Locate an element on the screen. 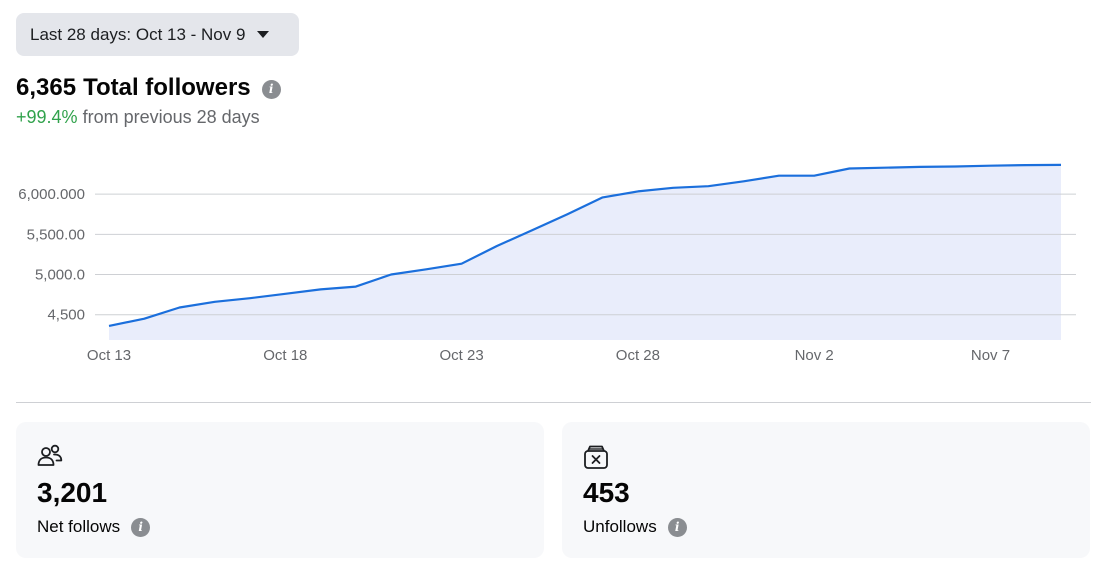 The image size is (1100, 564). total-followers-value: 6,365 is located at coordinates (46, 87).